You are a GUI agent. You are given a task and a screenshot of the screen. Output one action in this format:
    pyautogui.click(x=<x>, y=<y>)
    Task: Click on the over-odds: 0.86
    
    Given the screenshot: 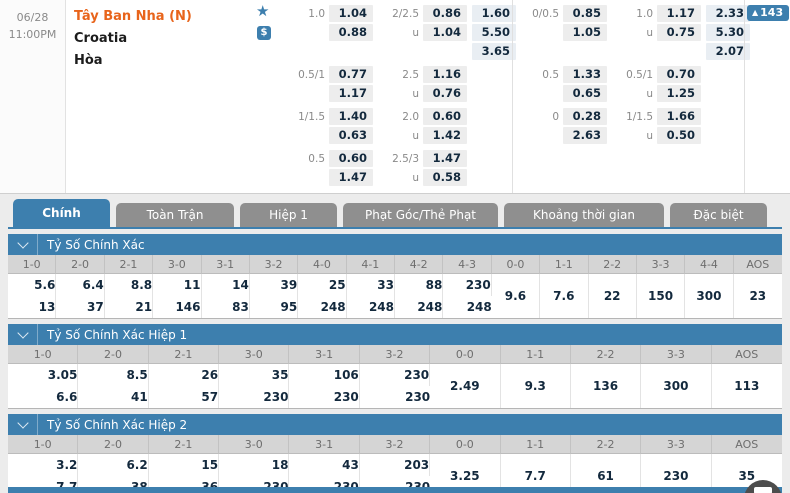 What is the action you would take?
    pyautogui.click(x=445, y=13)
    